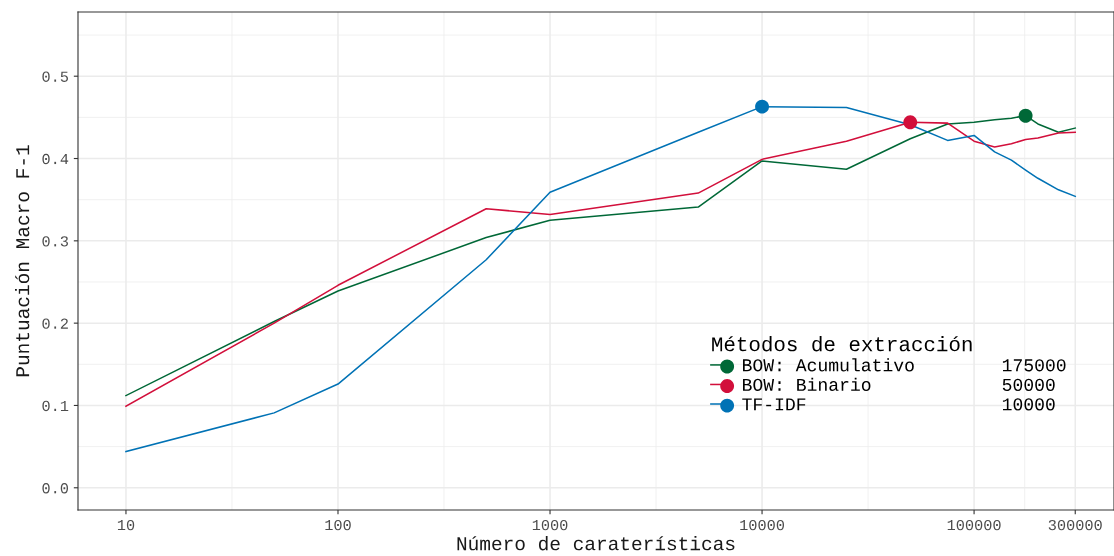 This screenshot has width=1114, height=556. Describe the element at coordinates (55, 76) in the screenshot. I see `y-tick-label: 0.5` at that location.